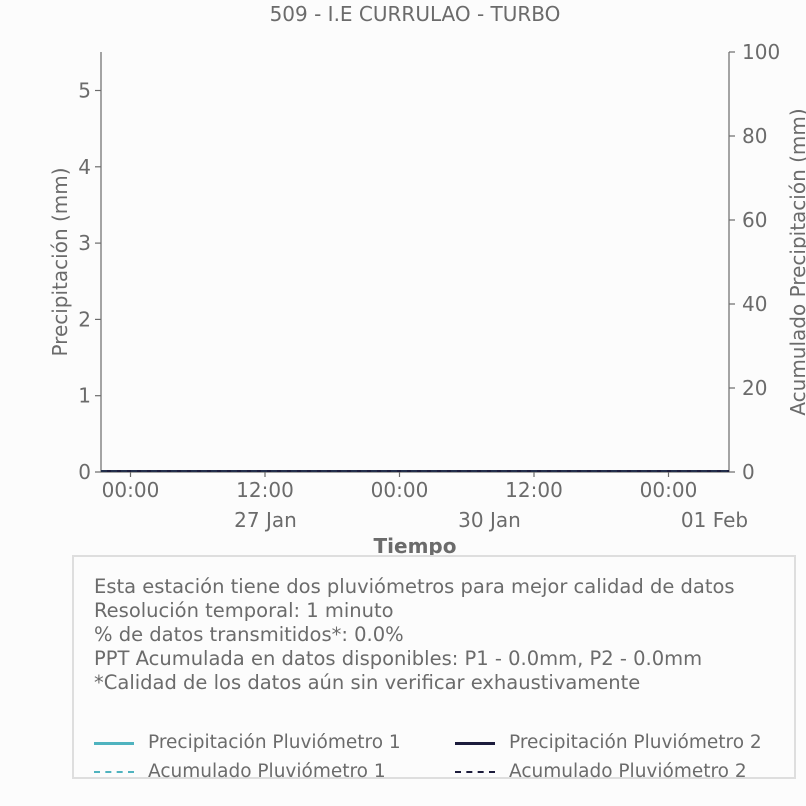 The width and height of the screenshot is (806, 806). I want to click on legend-label: Precipitación Pluviómetro 2, so click(635, 742).